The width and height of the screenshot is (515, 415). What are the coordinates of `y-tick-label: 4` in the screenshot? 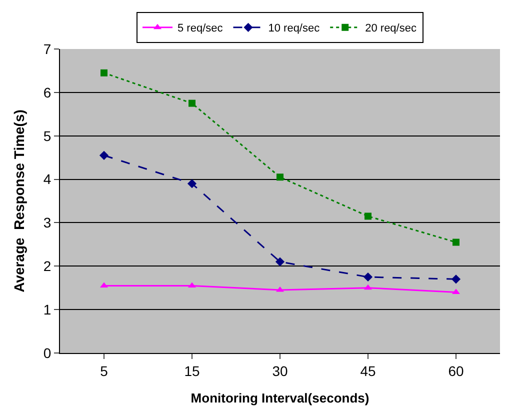 It's located at (47, 179).